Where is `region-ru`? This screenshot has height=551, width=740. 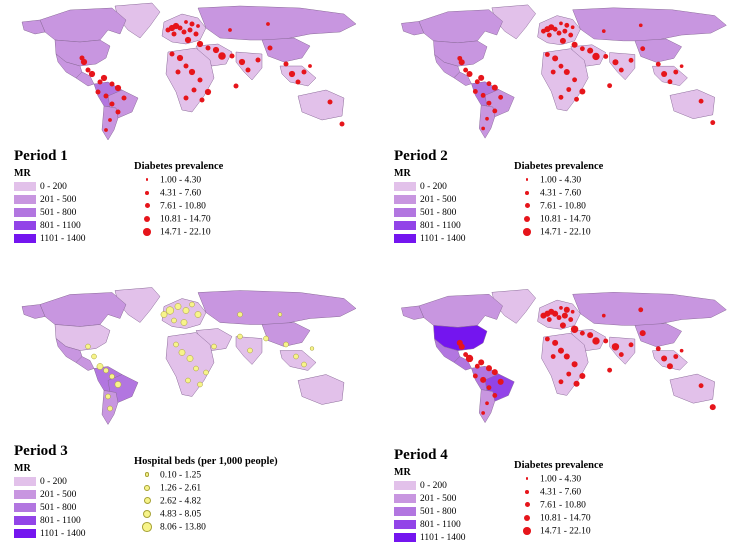
region-ru is located at coordinates (277, 23).